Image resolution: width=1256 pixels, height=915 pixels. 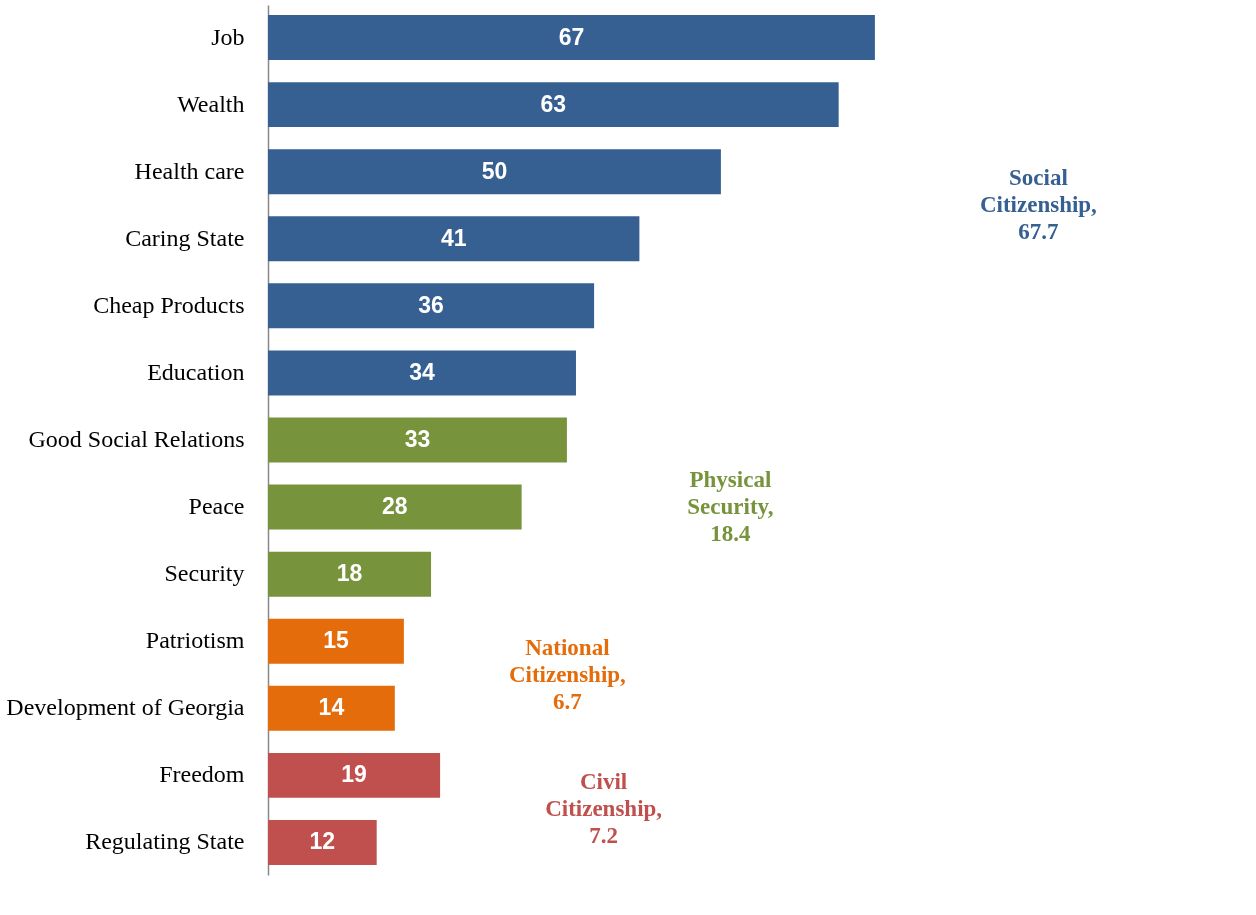 I want to click on y-tick-label: Patriotism, so click(x=195, y=640).